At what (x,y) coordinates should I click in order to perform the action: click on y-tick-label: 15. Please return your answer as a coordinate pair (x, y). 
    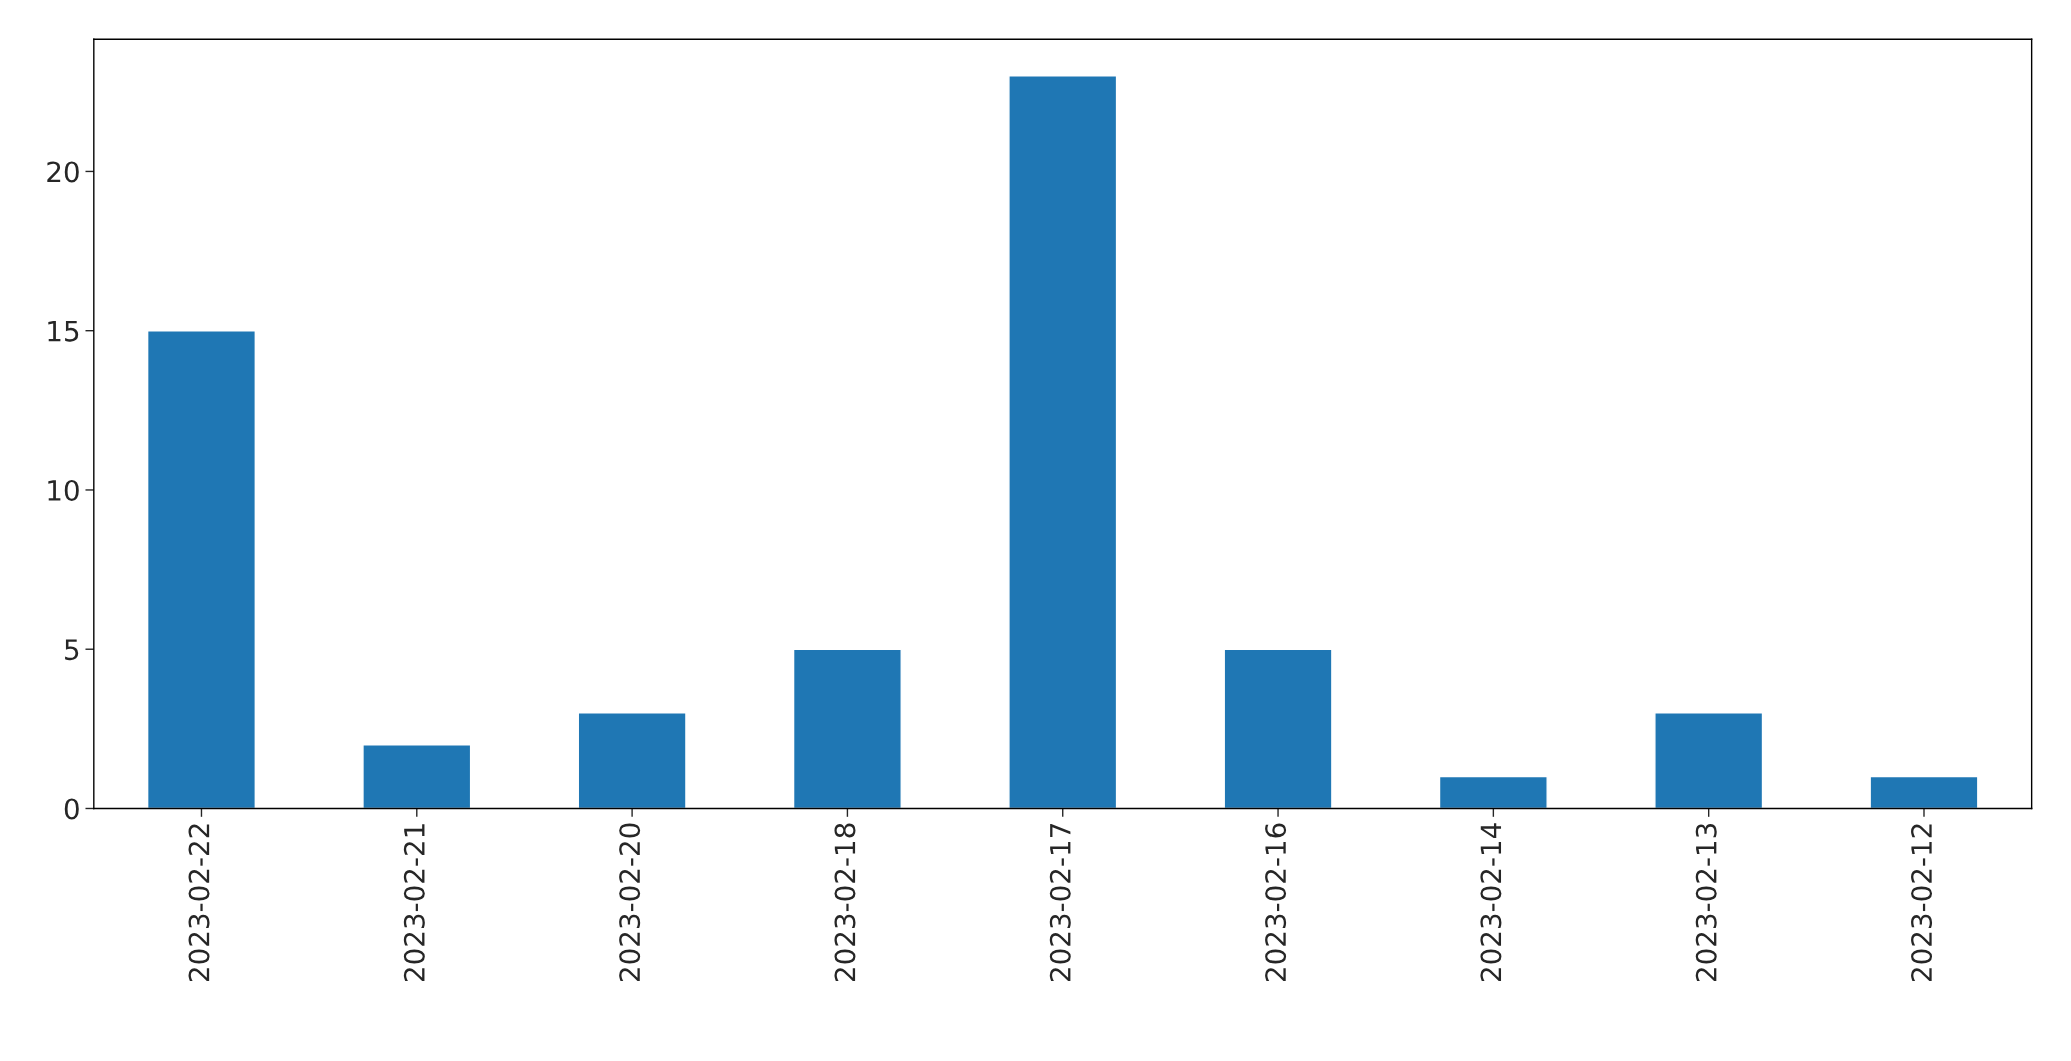
    Looking at the image, I should click on (63, 331).